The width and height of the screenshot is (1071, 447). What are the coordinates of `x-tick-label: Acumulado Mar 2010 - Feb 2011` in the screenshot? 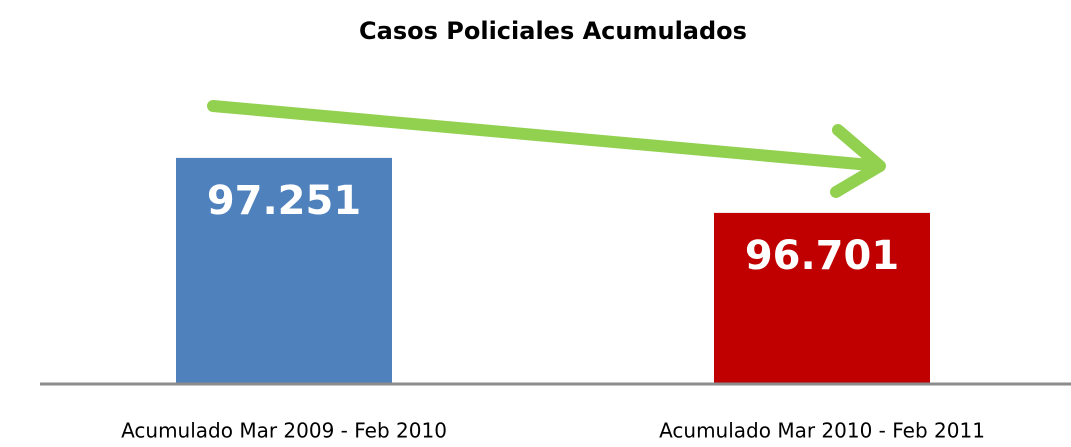 It's located at (822, 431).